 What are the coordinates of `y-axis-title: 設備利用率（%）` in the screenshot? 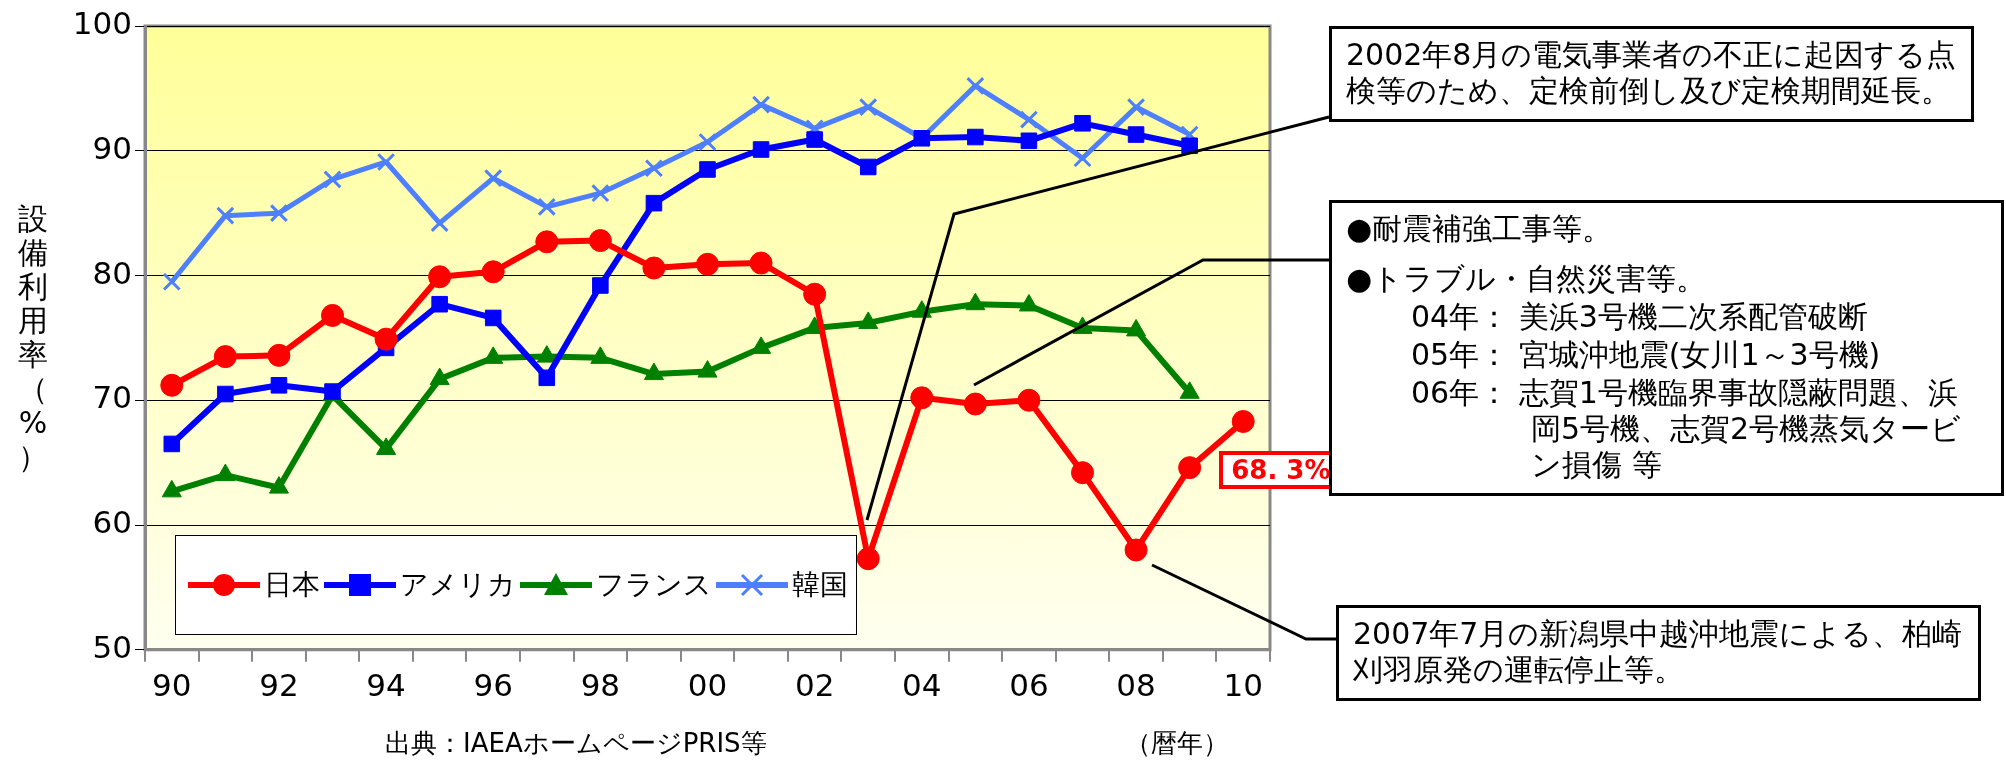 It's located at (33, 337).